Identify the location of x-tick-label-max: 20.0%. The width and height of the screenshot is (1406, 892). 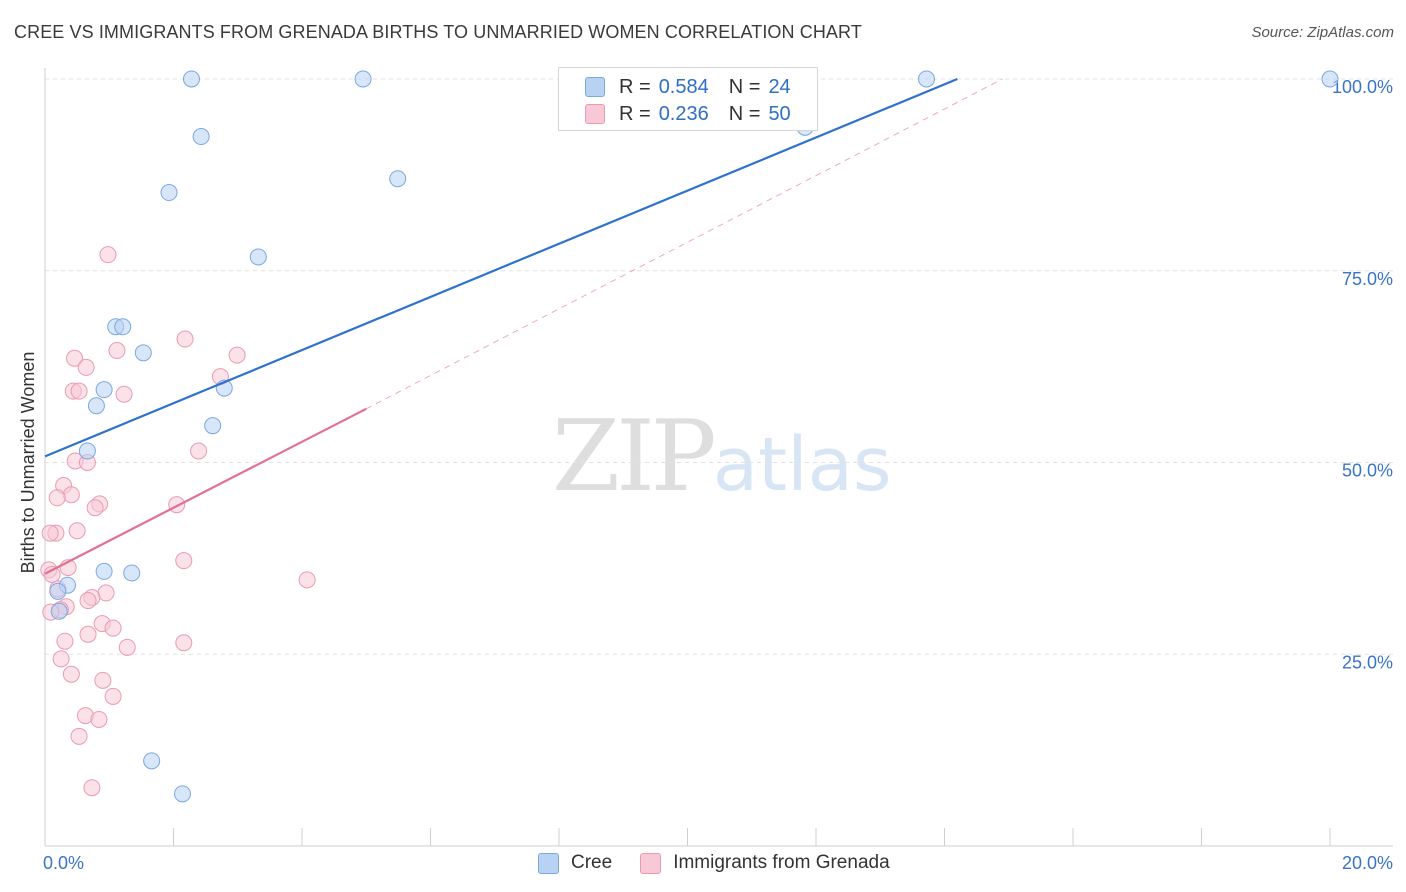
(1367, 863).